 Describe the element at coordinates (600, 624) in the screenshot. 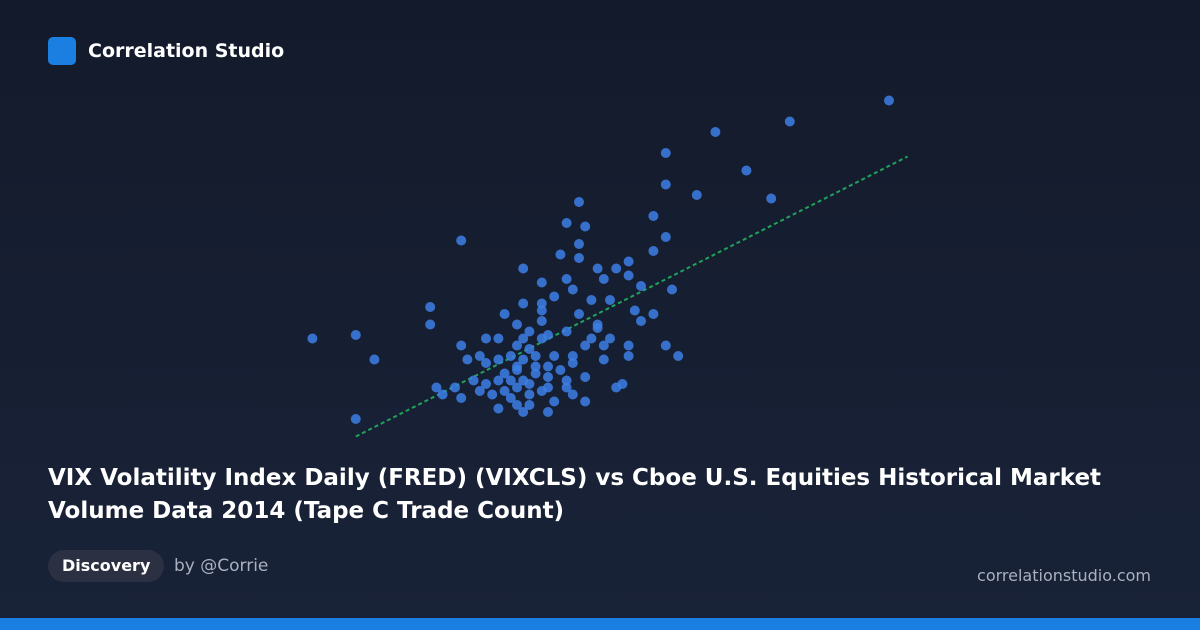

I see `bottom-bar` at that location.